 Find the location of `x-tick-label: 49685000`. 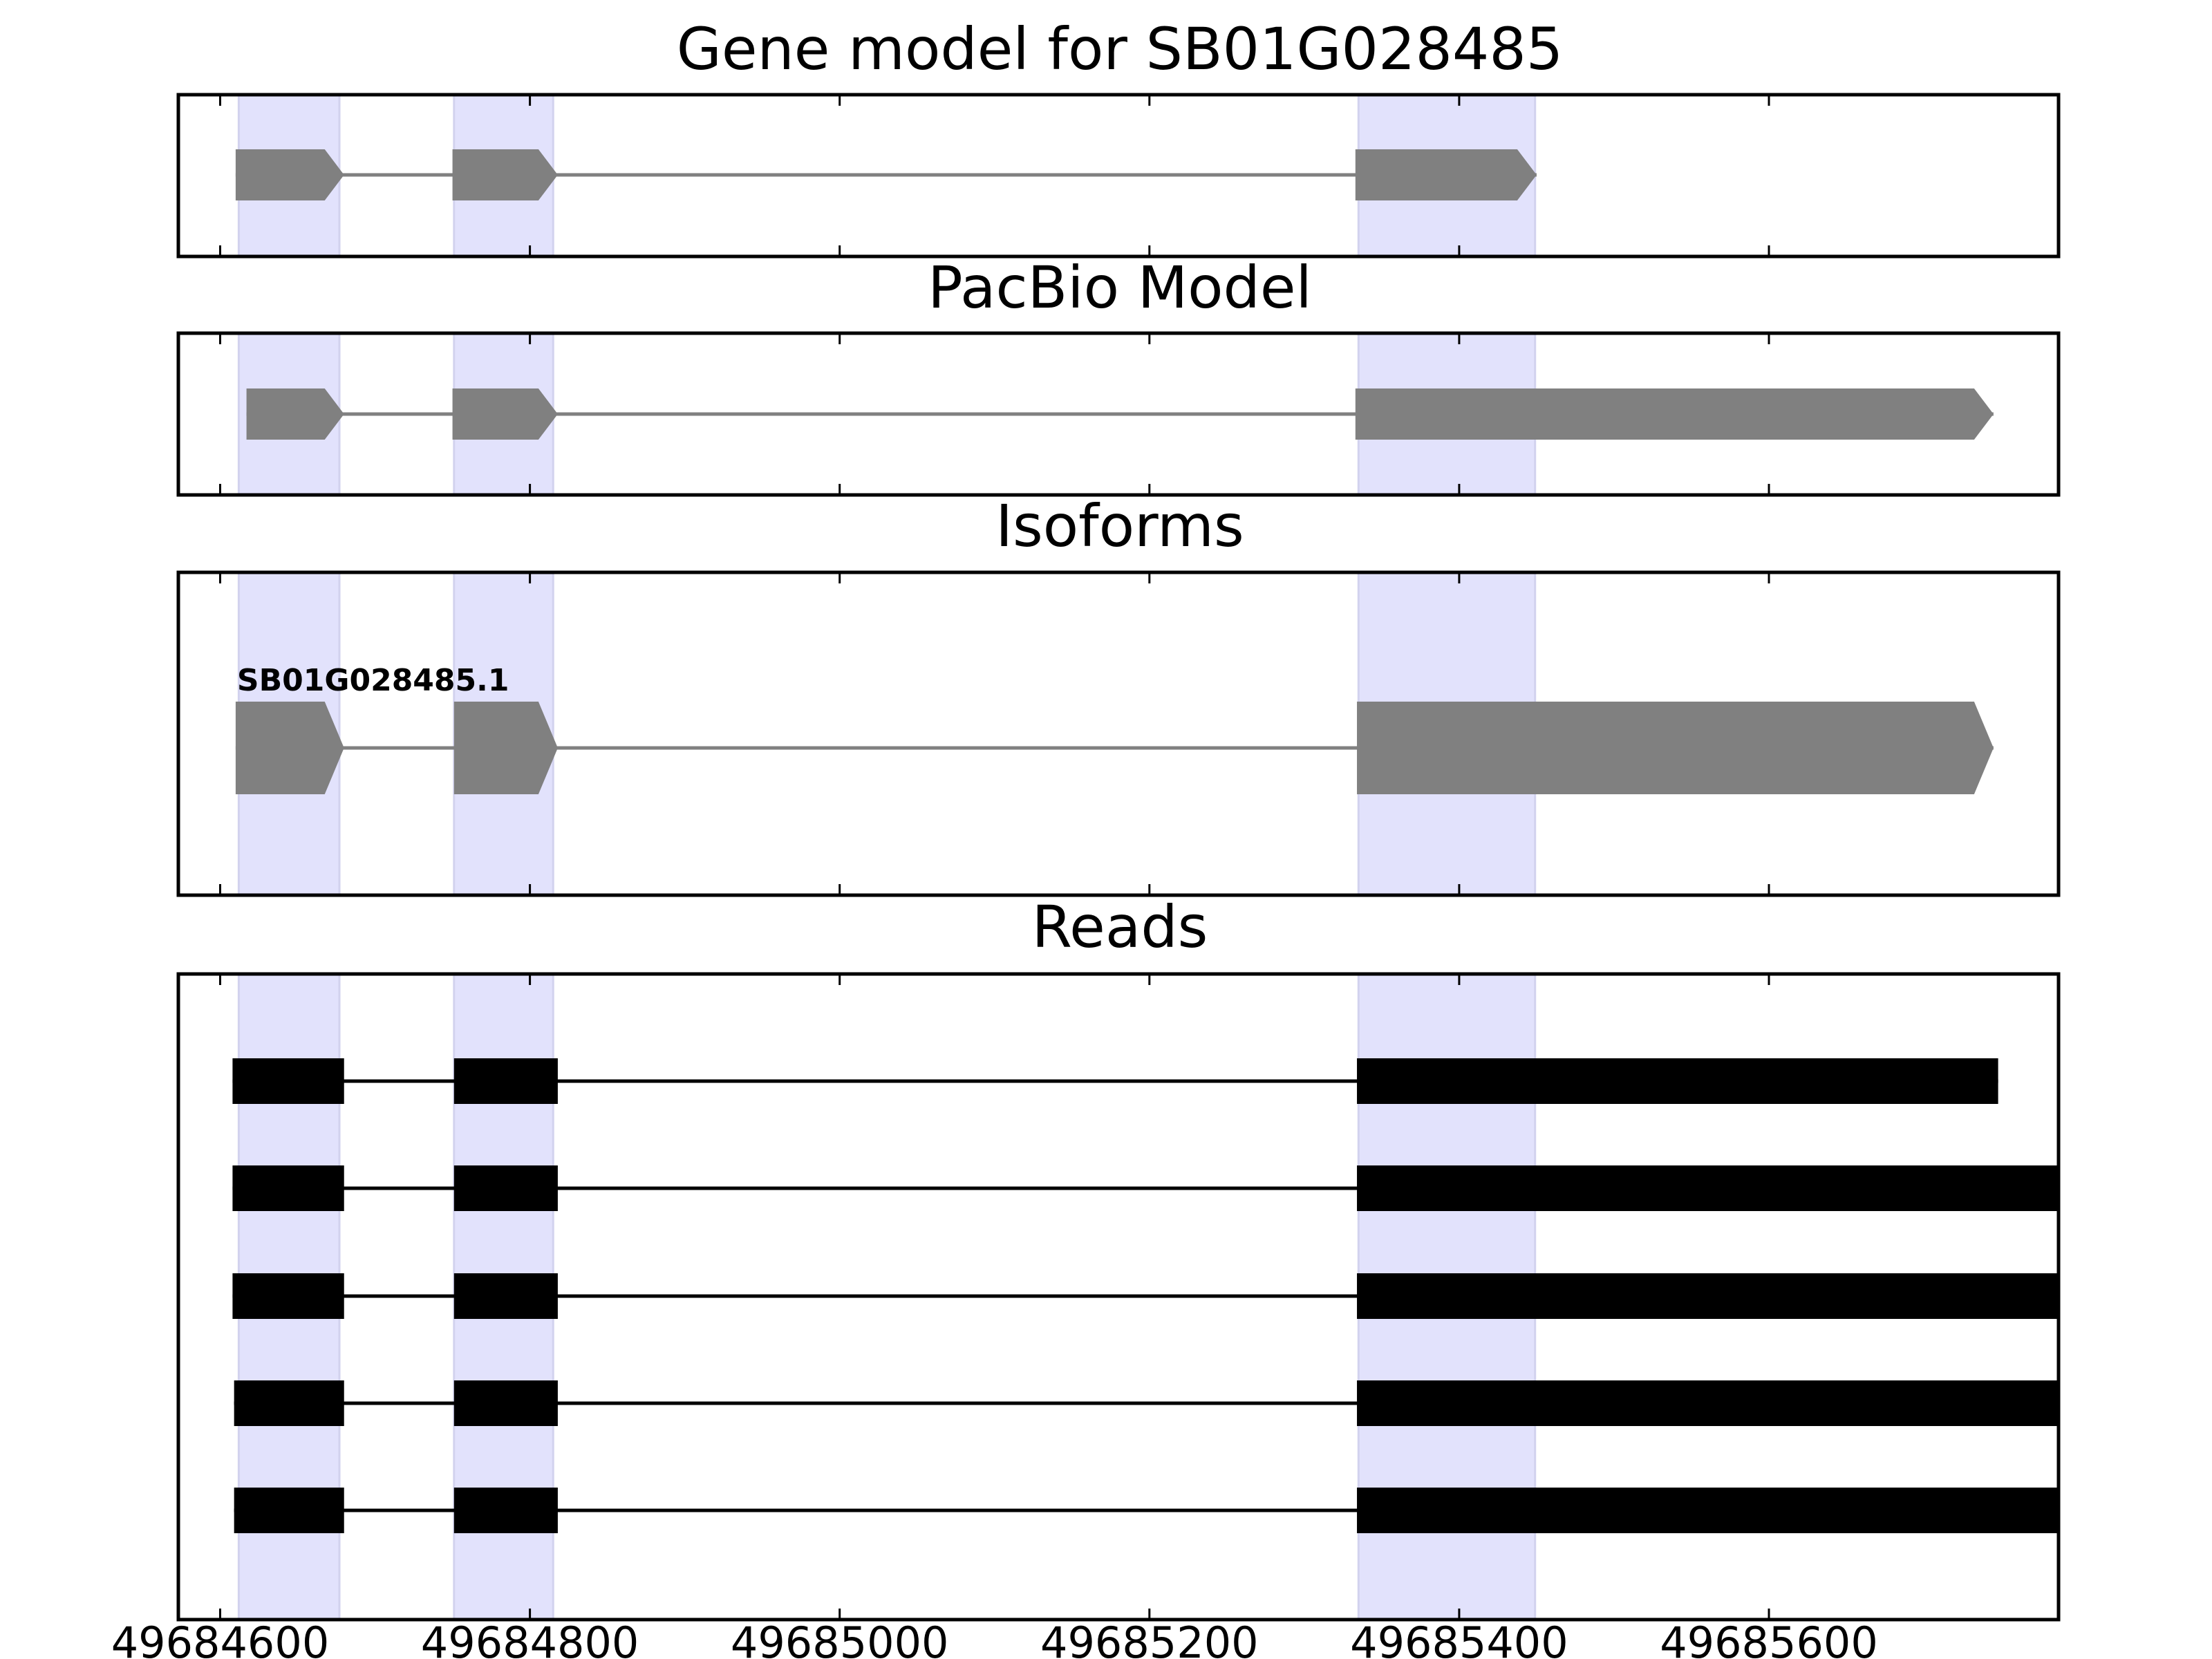

x-tick-label: 49685000 is located at coordinates (840, 1638).